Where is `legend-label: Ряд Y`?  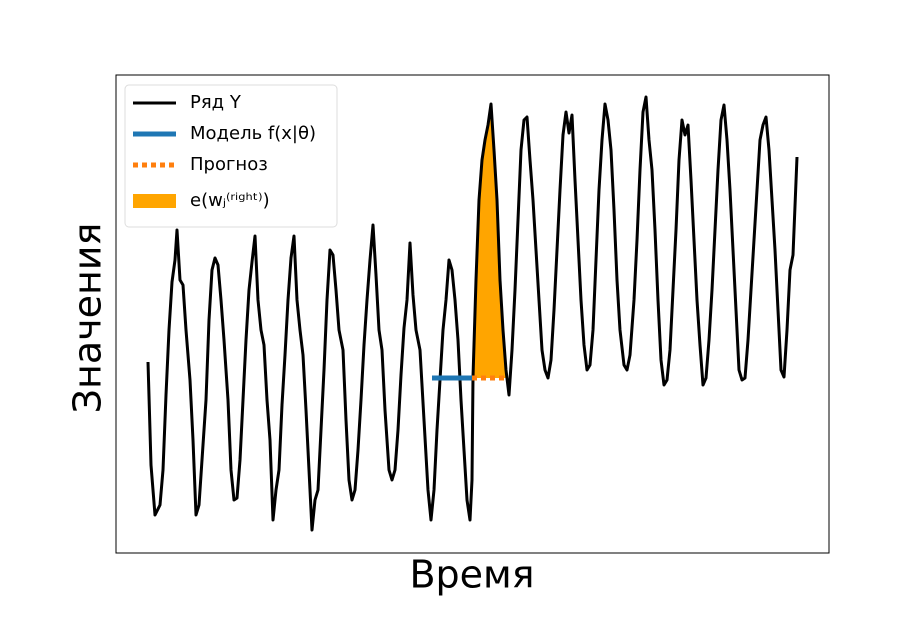
legend-label: Ряд Y is located at coordinates (216, 102).